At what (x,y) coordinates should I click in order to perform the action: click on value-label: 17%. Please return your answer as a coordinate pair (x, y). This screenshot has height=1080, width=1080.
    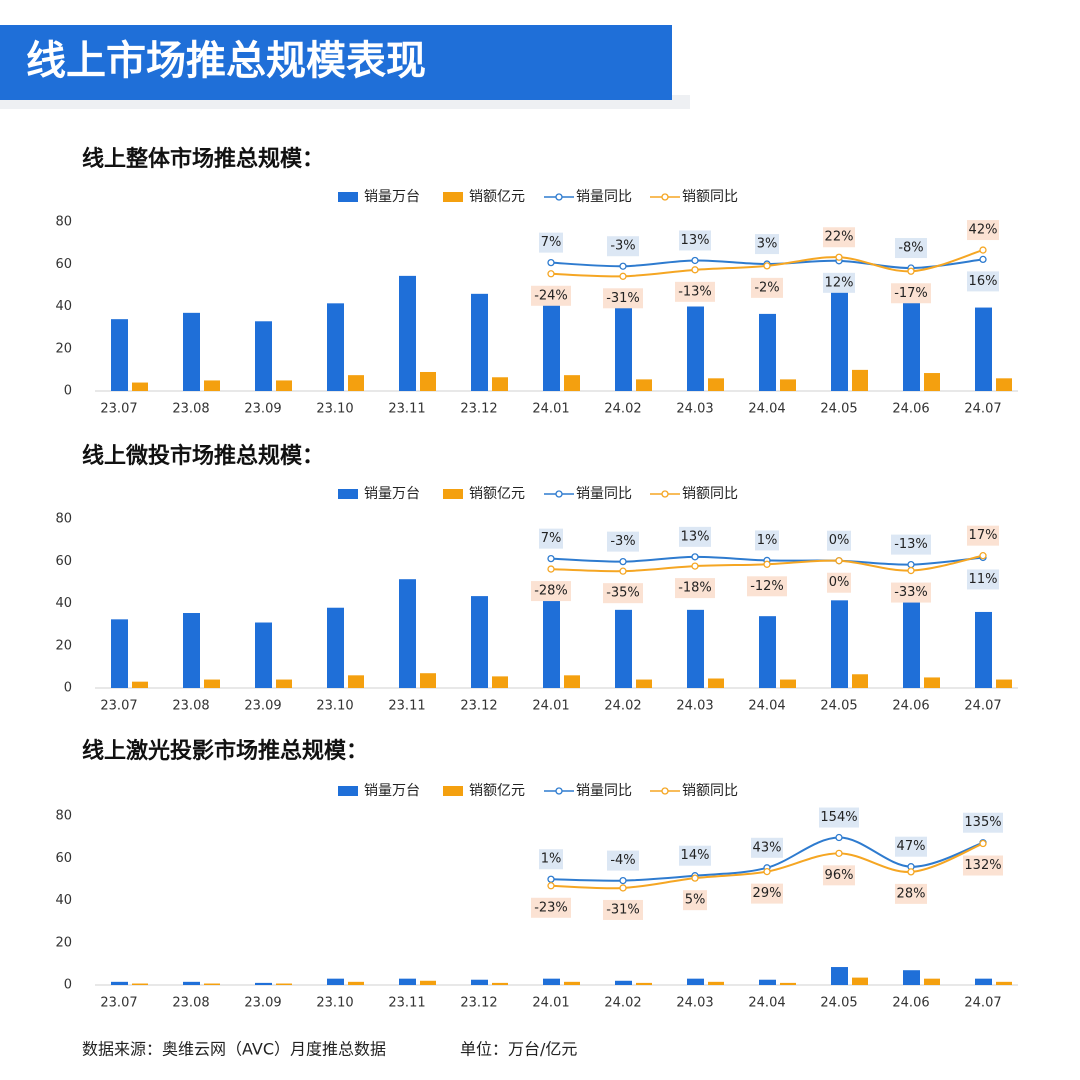
    Looking at the image, I should click on (983, 535).